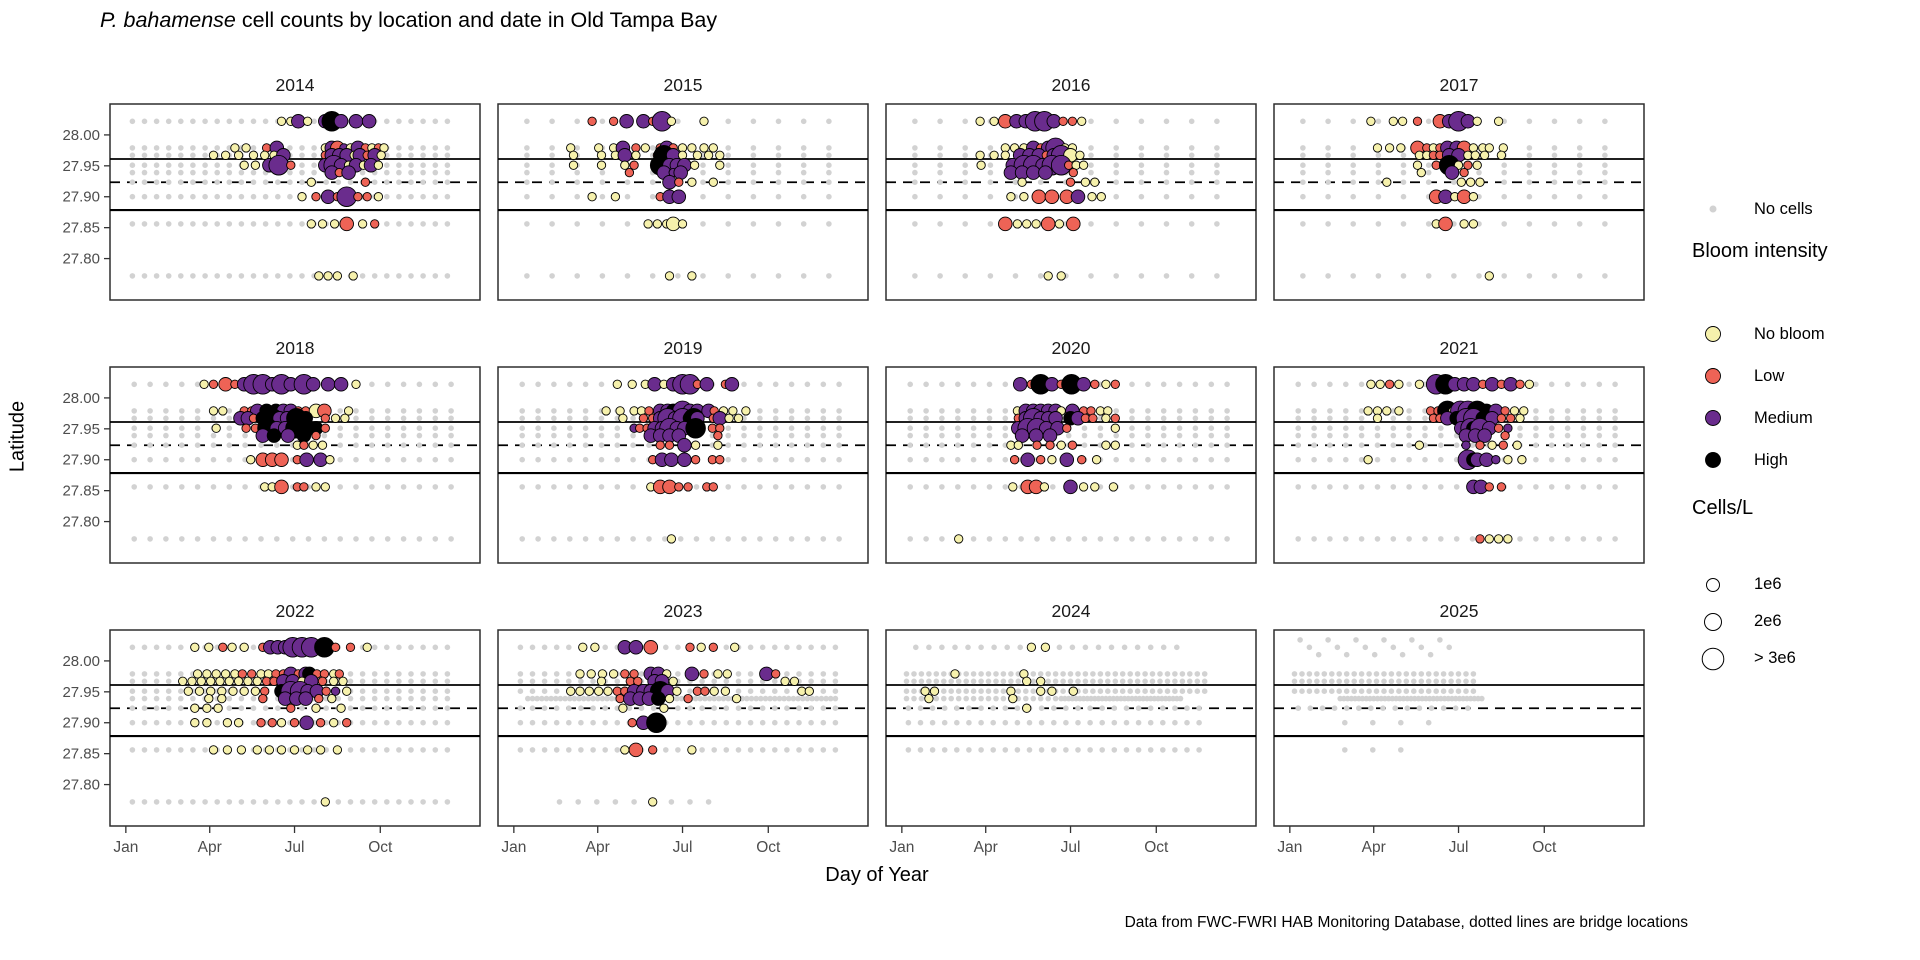  Describe the element at coordinates (1789, 333) in the screenshot. I see `legend-item-no-bloom-label: No bloom` at that location.